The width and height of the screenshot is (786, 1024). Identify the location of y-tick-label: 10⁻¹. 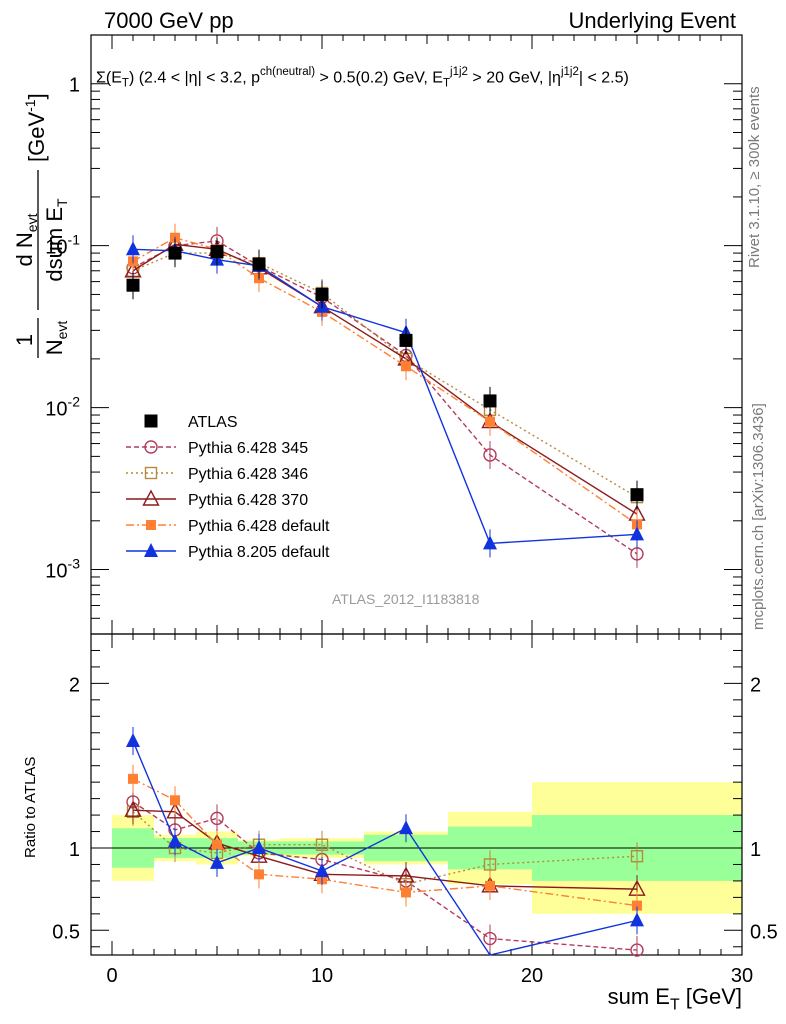
(62, 245).